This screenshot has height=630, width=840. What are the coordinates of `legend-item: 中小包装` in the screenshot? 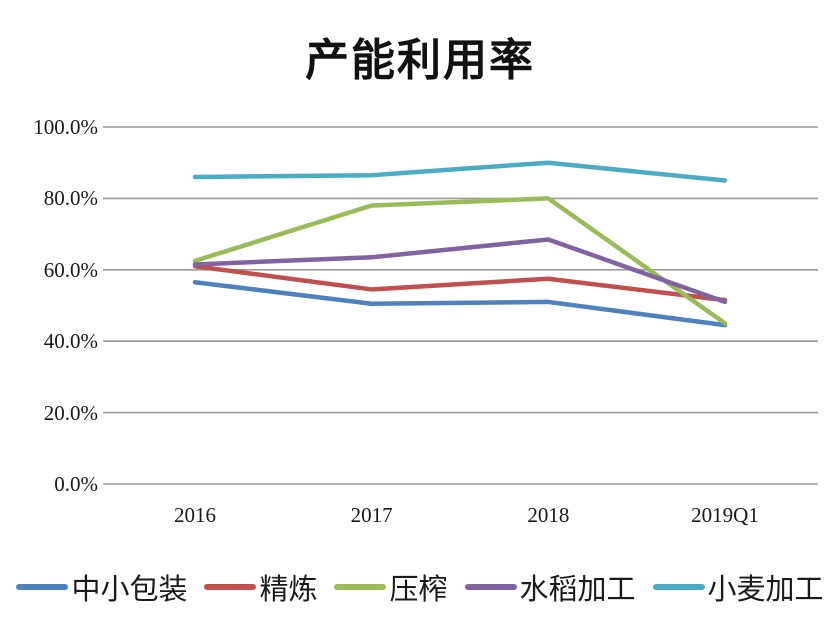 It's located at (101, 587).